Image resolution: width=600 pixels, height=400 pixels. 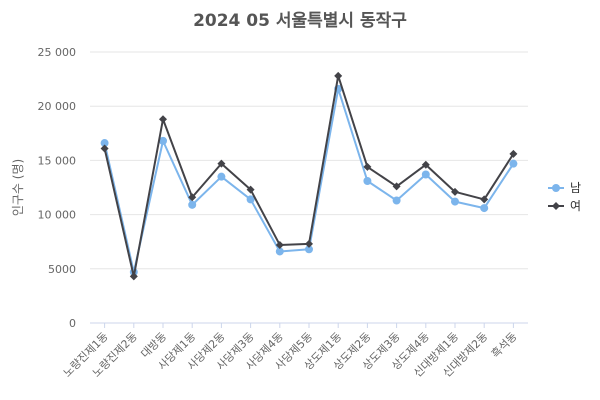 I want to click on y-tick-label: 0, so click(x=72, y=323).